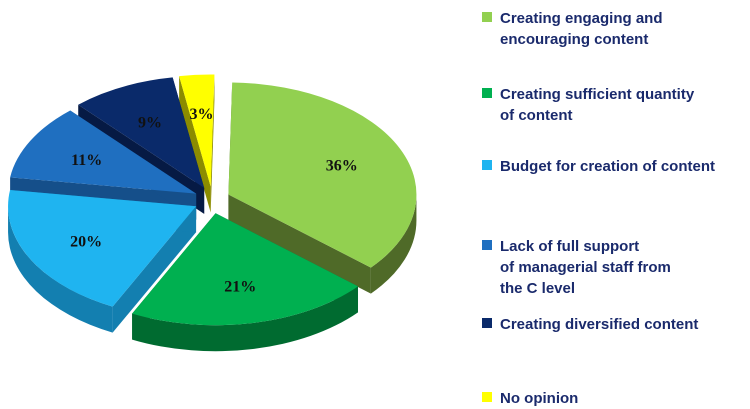 The width and height of the screenshot is (750, 409). What do you see at coordinates (86, 160) in the screenshot?
I see `pie-slice-label: 11%` at bounding box center [86, 160].